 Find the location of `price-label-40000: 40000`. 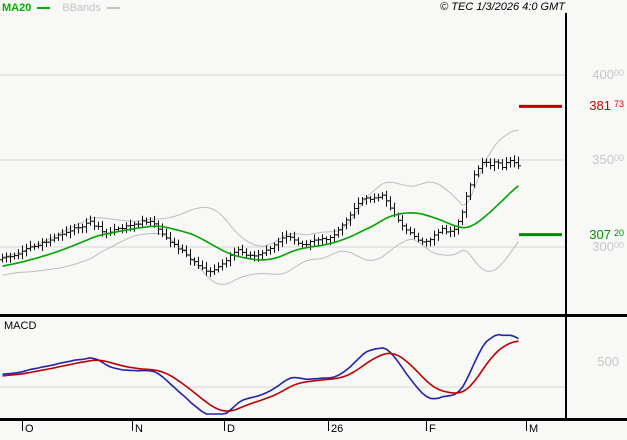

price-label-40000: 40000 is located at coordinates (608, 74).